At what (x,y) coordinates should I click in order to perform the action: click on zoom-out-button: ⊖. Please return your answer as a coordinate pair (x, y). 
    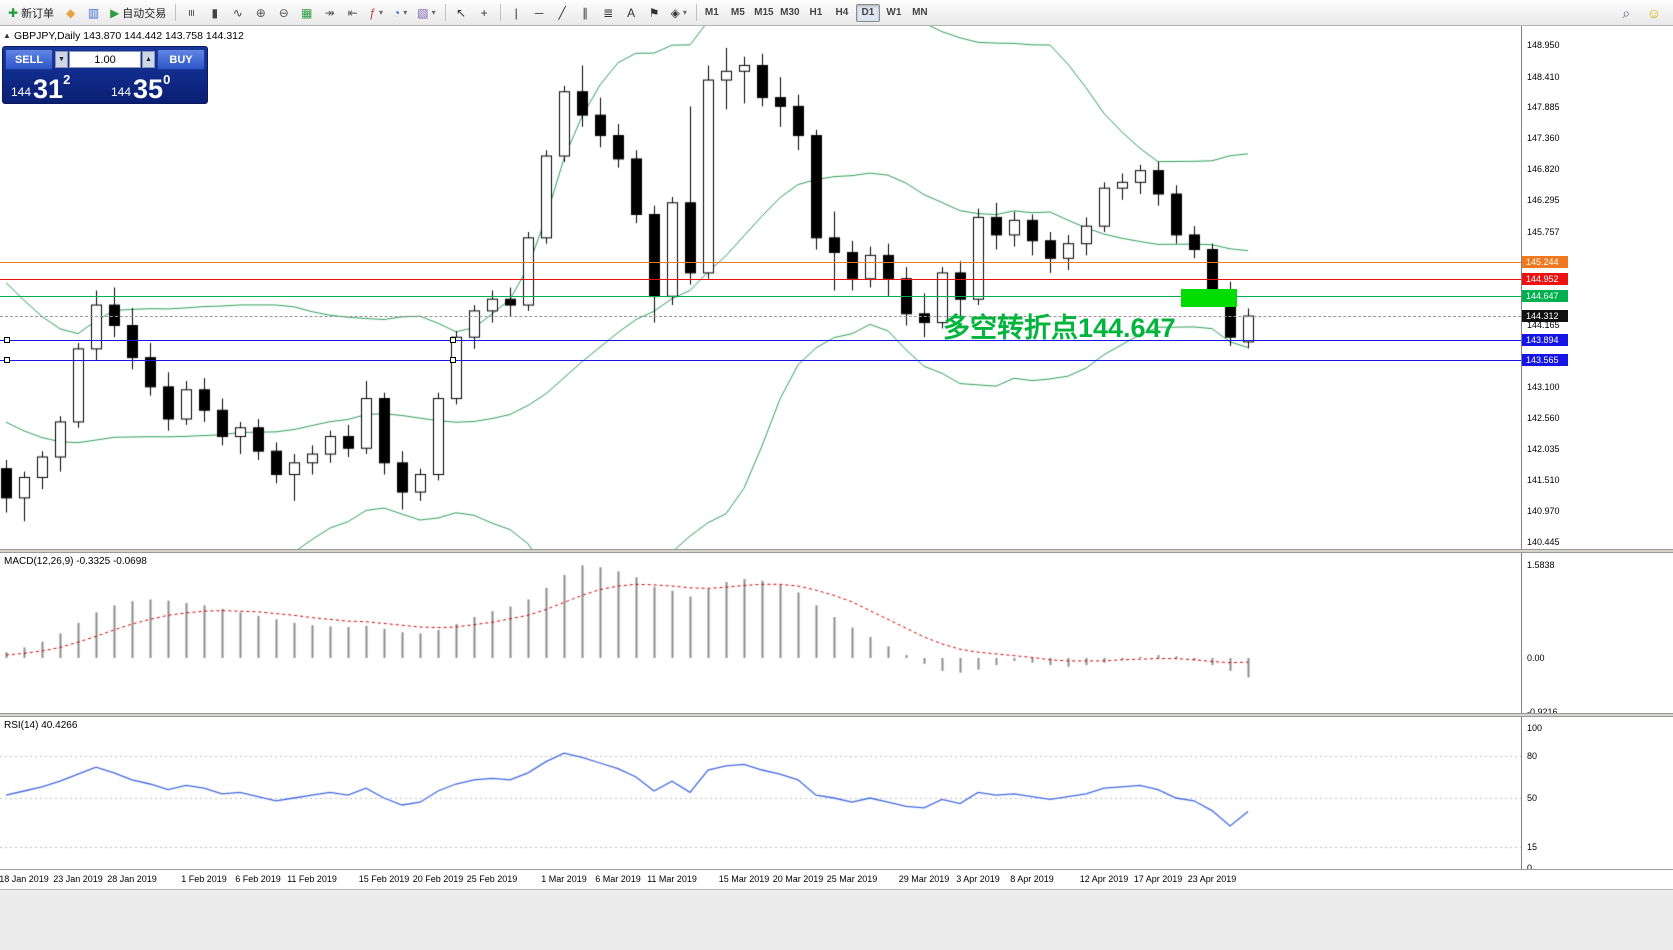
    Looking at the image, I should click on (283, 13).